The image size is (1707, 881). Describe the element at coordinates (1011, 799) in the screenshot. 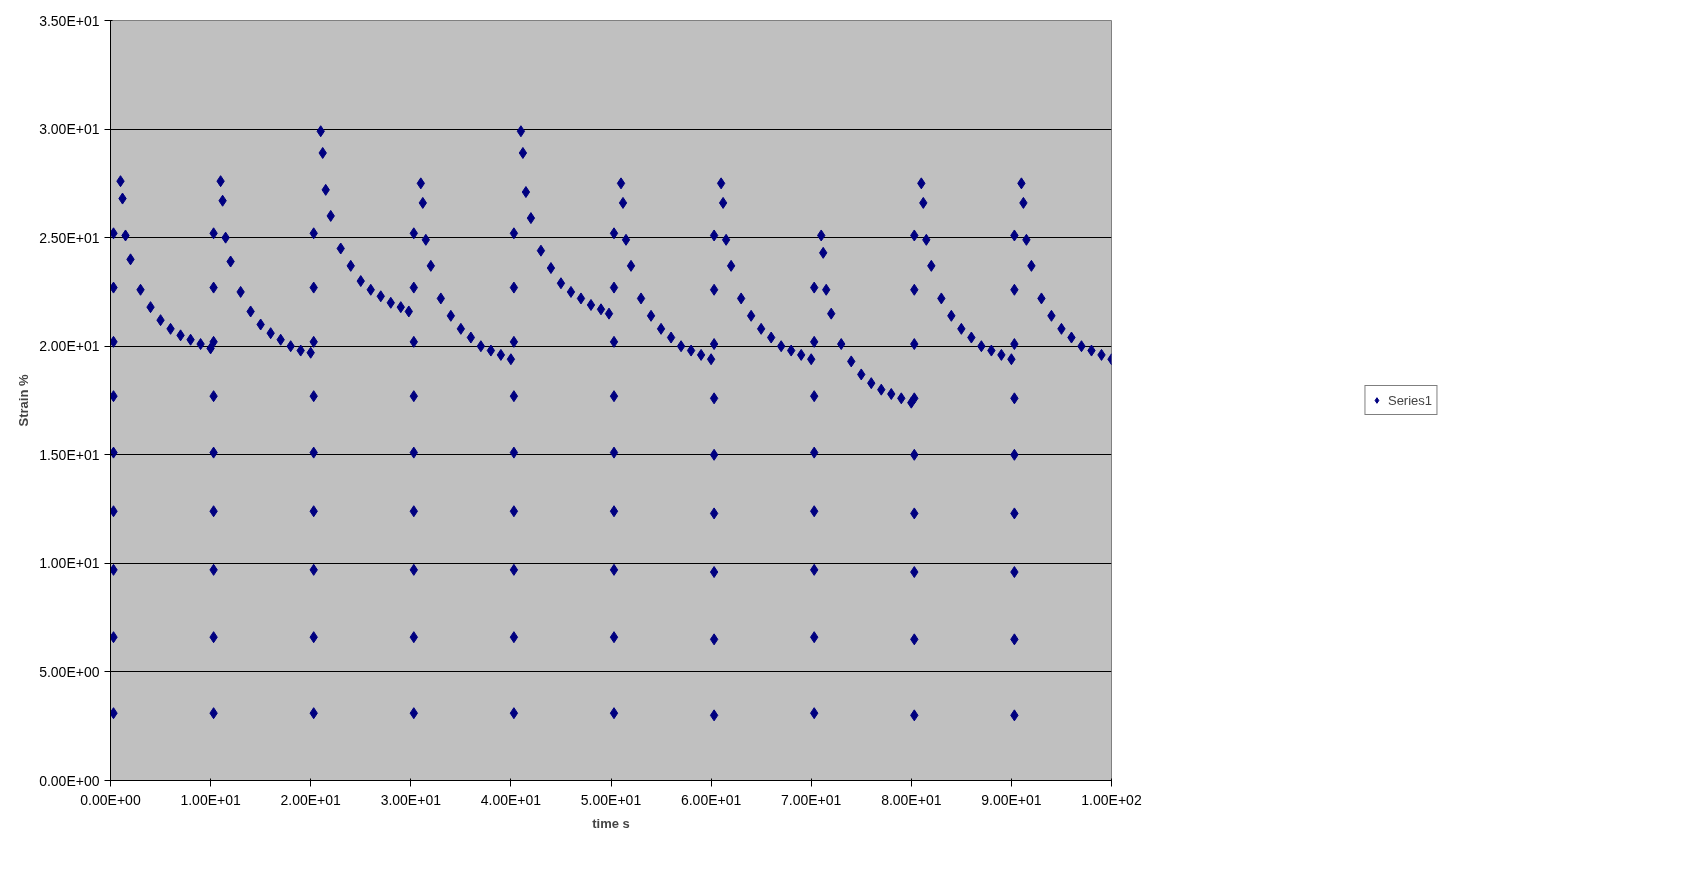

I see `x-tick-label: 9.00E+01` at that location.